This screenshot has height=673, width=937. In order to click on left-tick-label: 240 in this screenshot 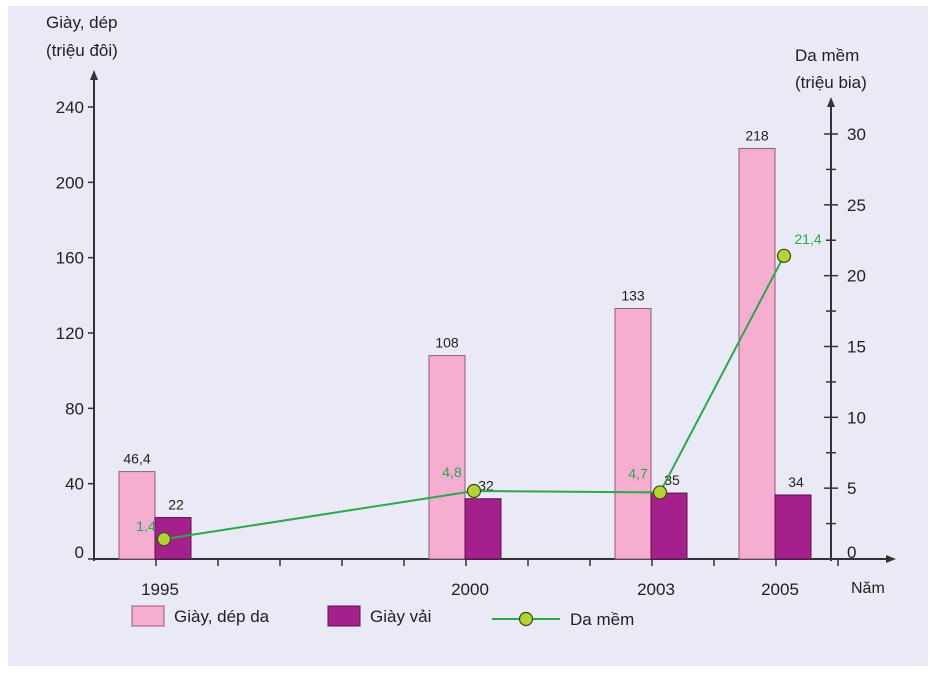, I will do `click(70, 107)`.